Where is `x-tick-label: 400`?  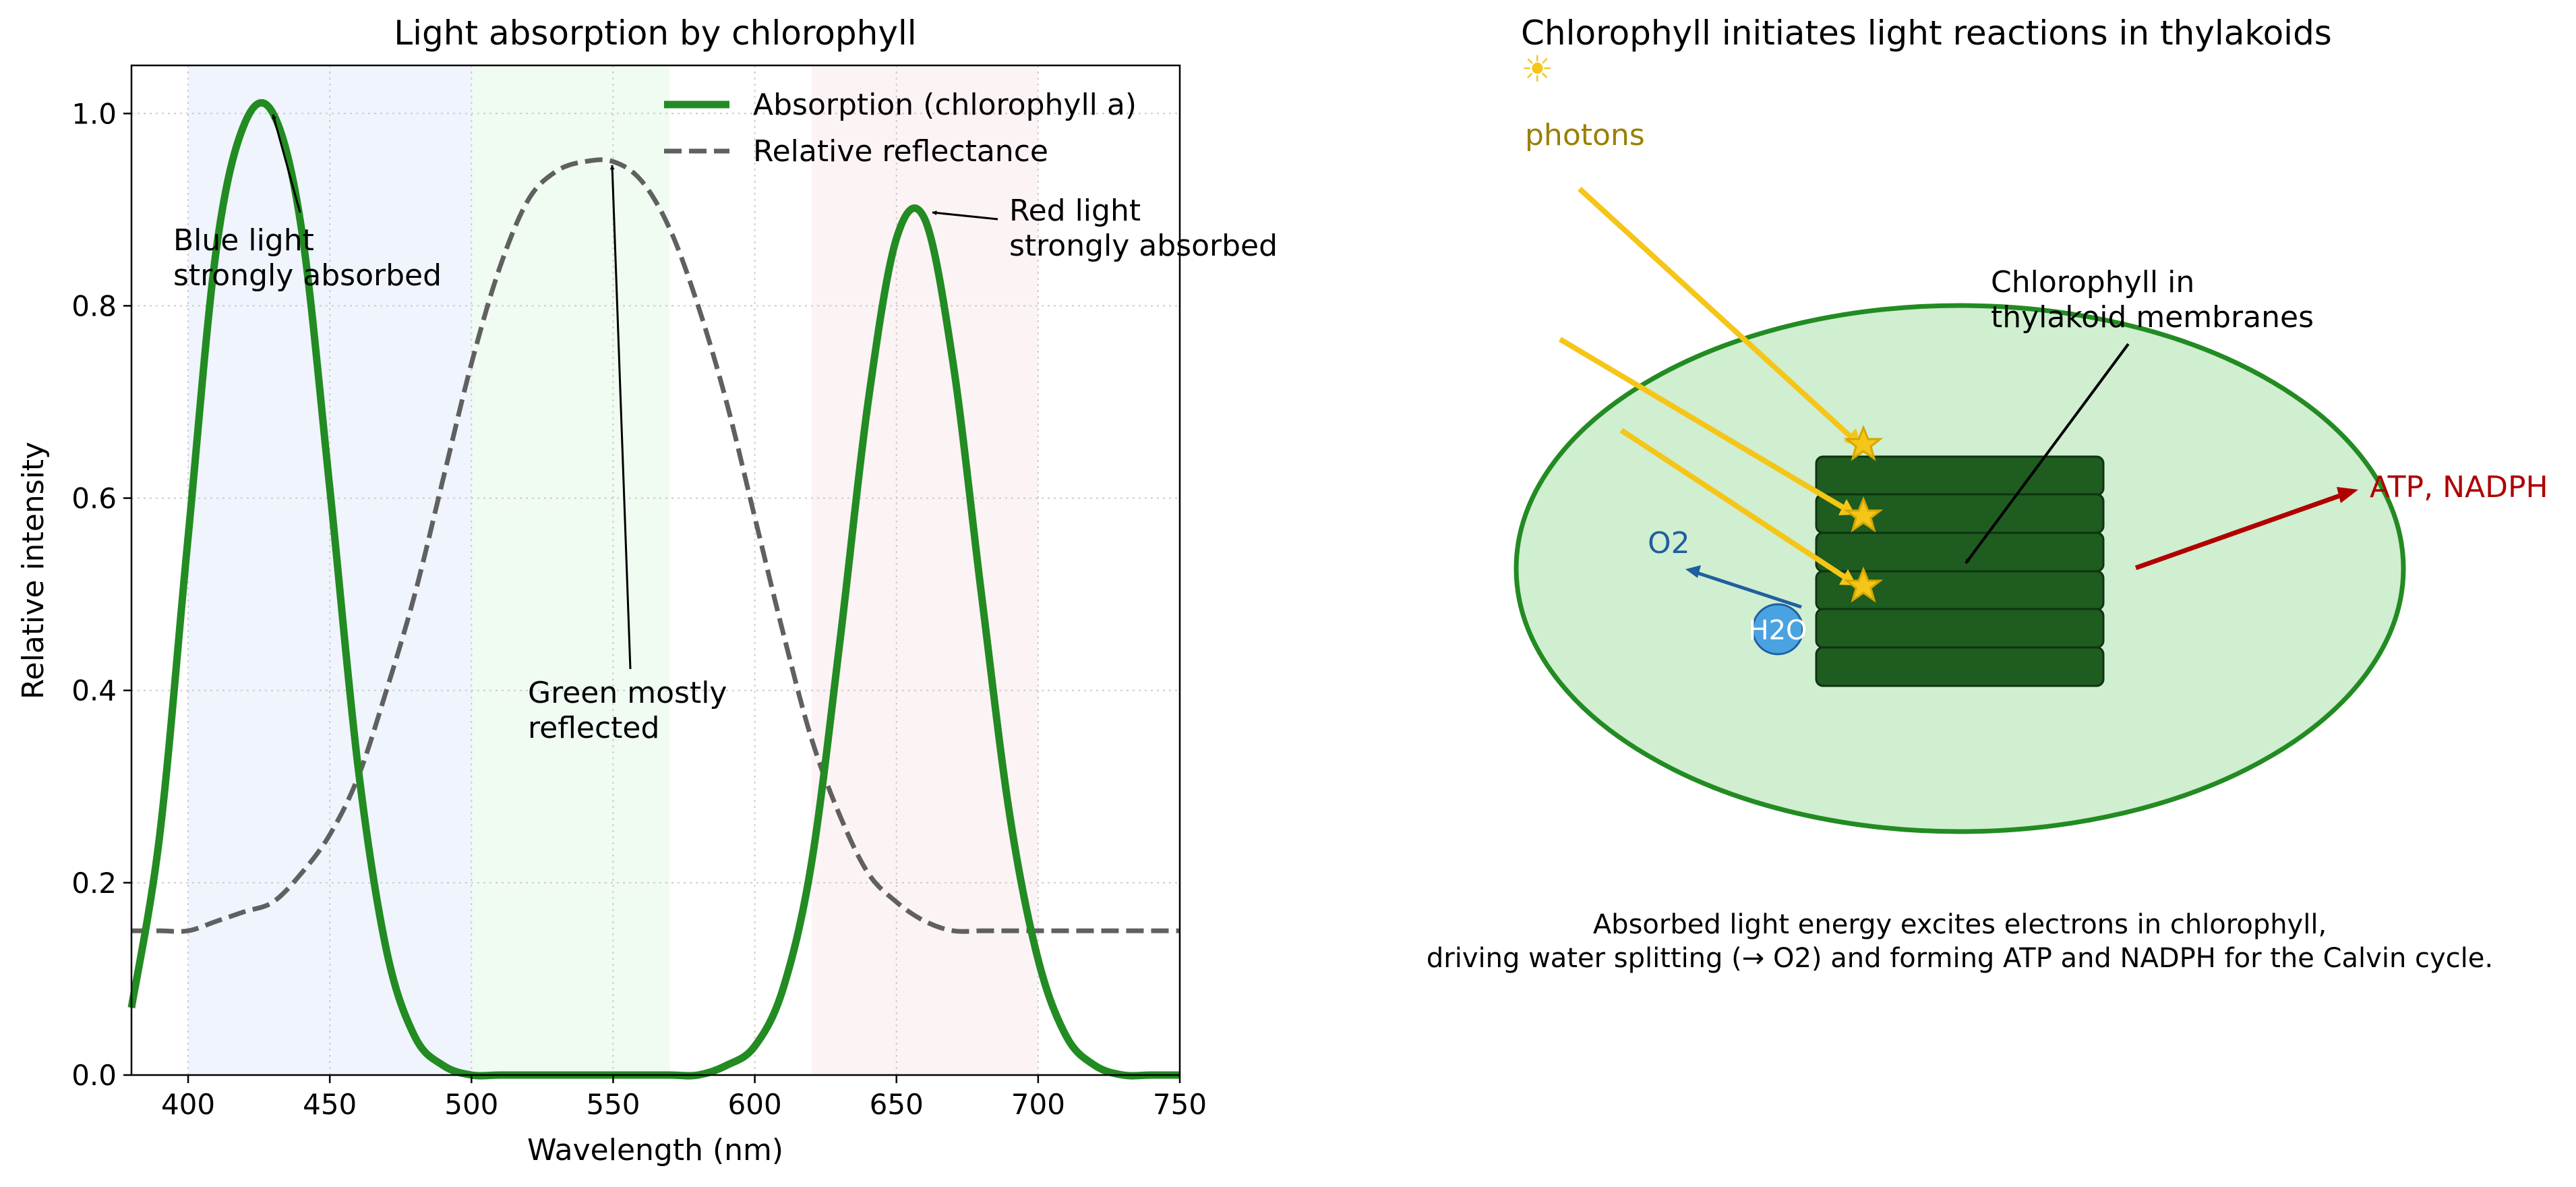 x-tick-label: 400 is located at coordinates (188, 1104).